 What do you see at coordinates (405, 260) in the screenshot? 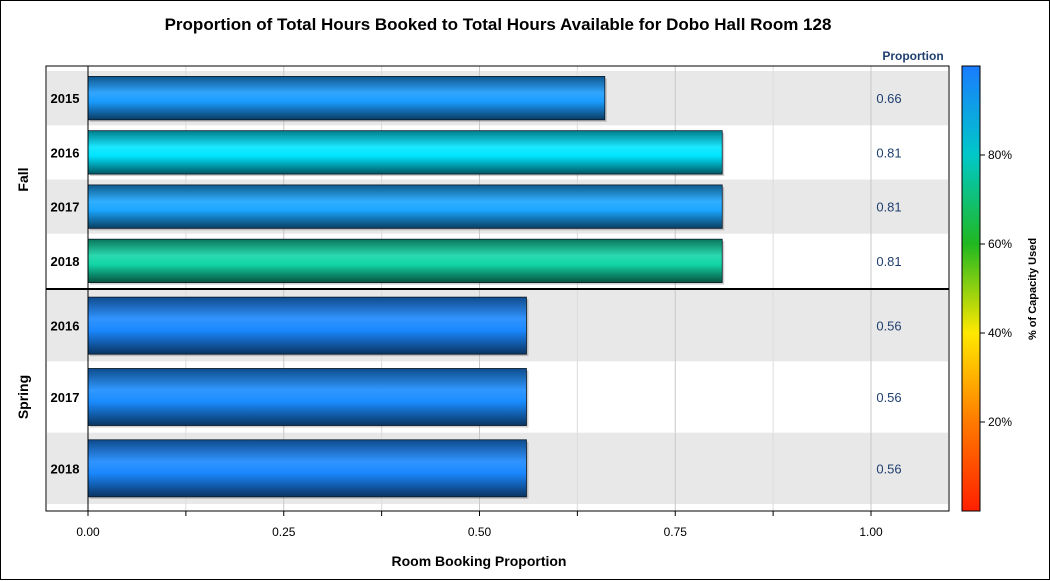
I see `bar-fall-2018` at bounding box center [405, 260].